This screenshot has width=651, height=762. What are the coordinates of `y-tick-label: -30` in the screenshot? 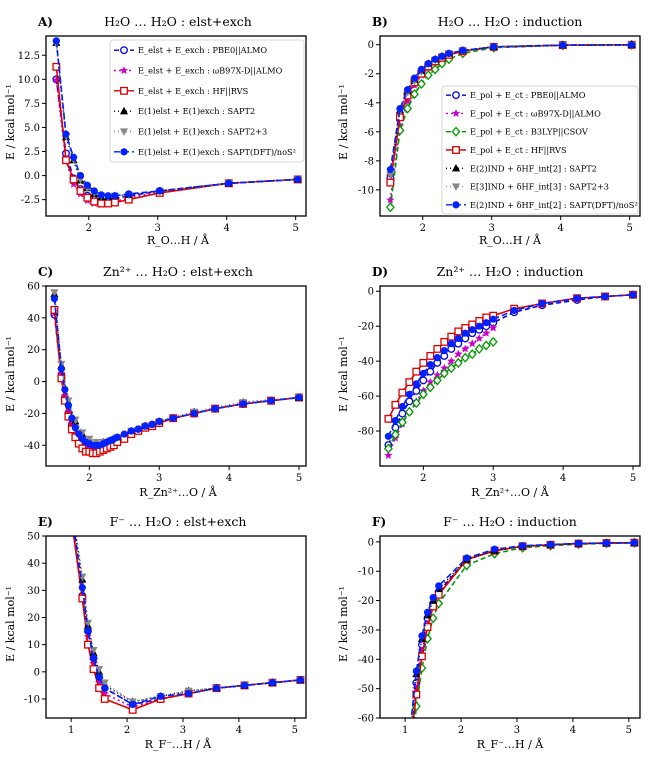 It's located at (366, 630).